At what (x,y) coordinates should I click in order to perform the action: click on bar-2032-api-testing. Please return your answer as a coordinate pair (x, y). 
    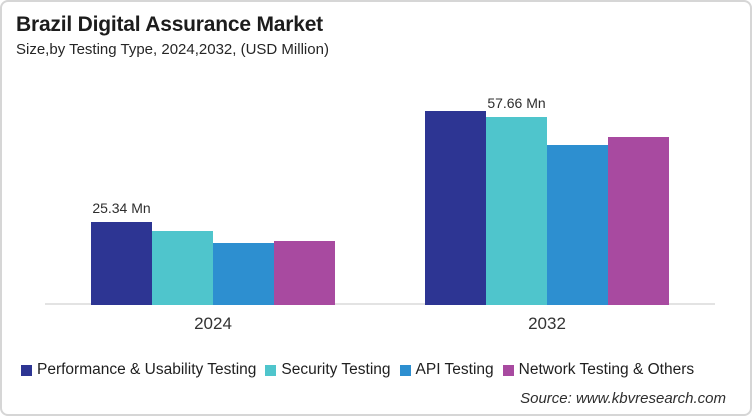
    Looking at the image, I should click on (577, 224).